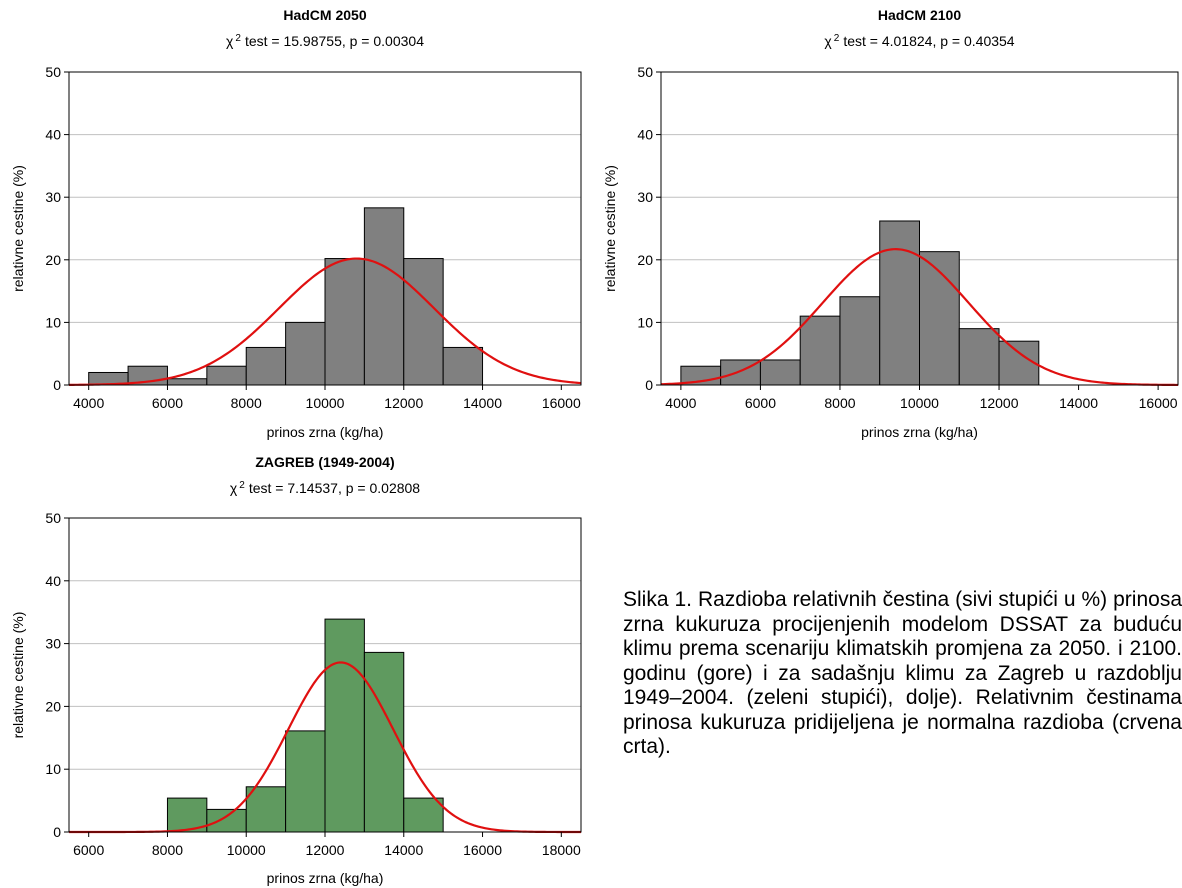 The height and width of the screenshot is (888, 1182). What do you see at coordinates (919, 15) in the screenshot?
I see `chart-title: HadCM 2100` at bounding box center [919, 15].